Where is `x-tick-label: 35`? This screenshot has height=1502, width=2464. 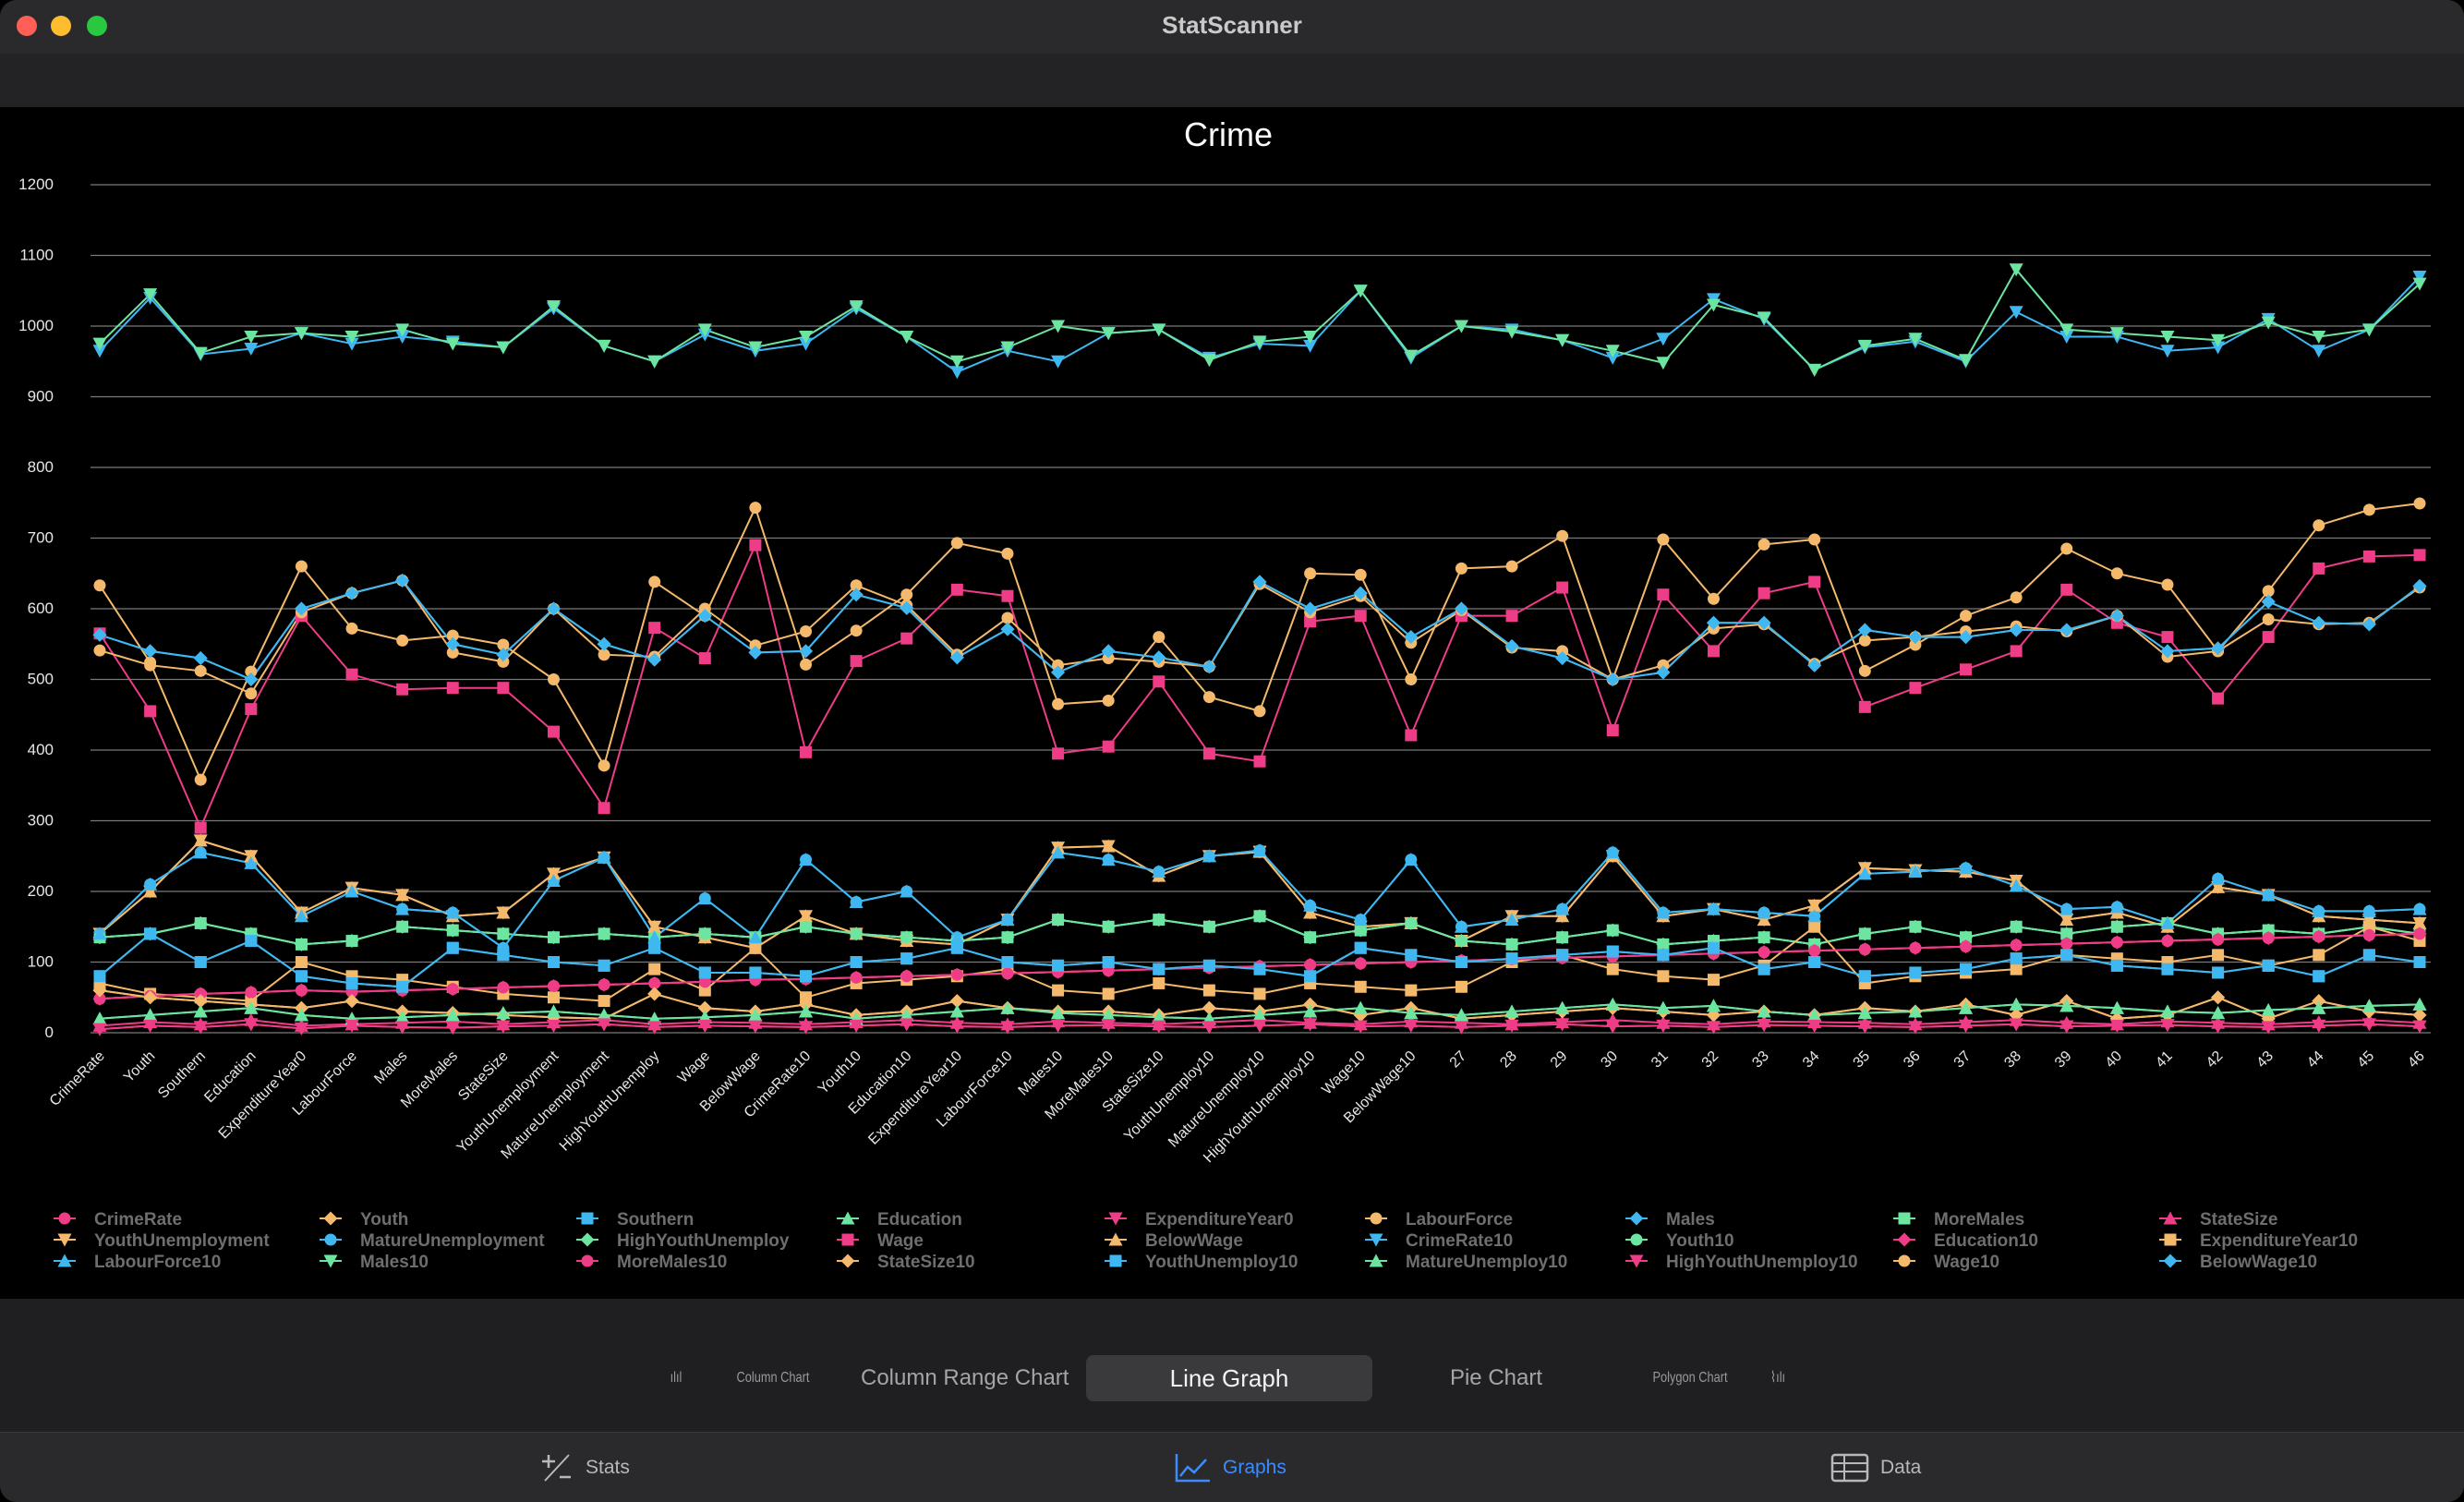 x-tick-label: 35 is located at coordinates (1863, 1060).